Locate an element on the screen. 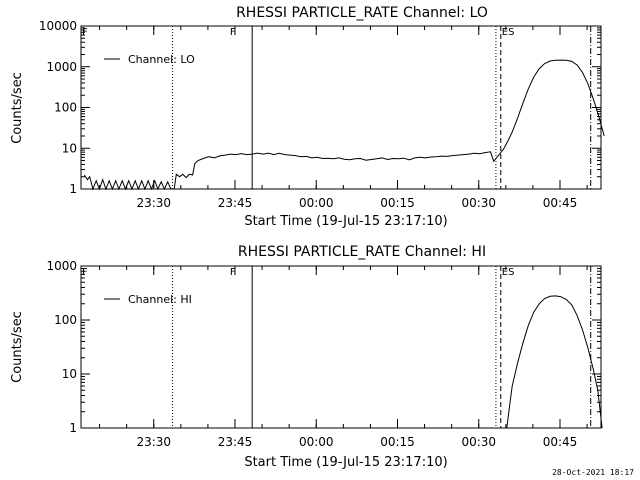  lo-y-tick-label: 1 is located at coordinates (73, 189).